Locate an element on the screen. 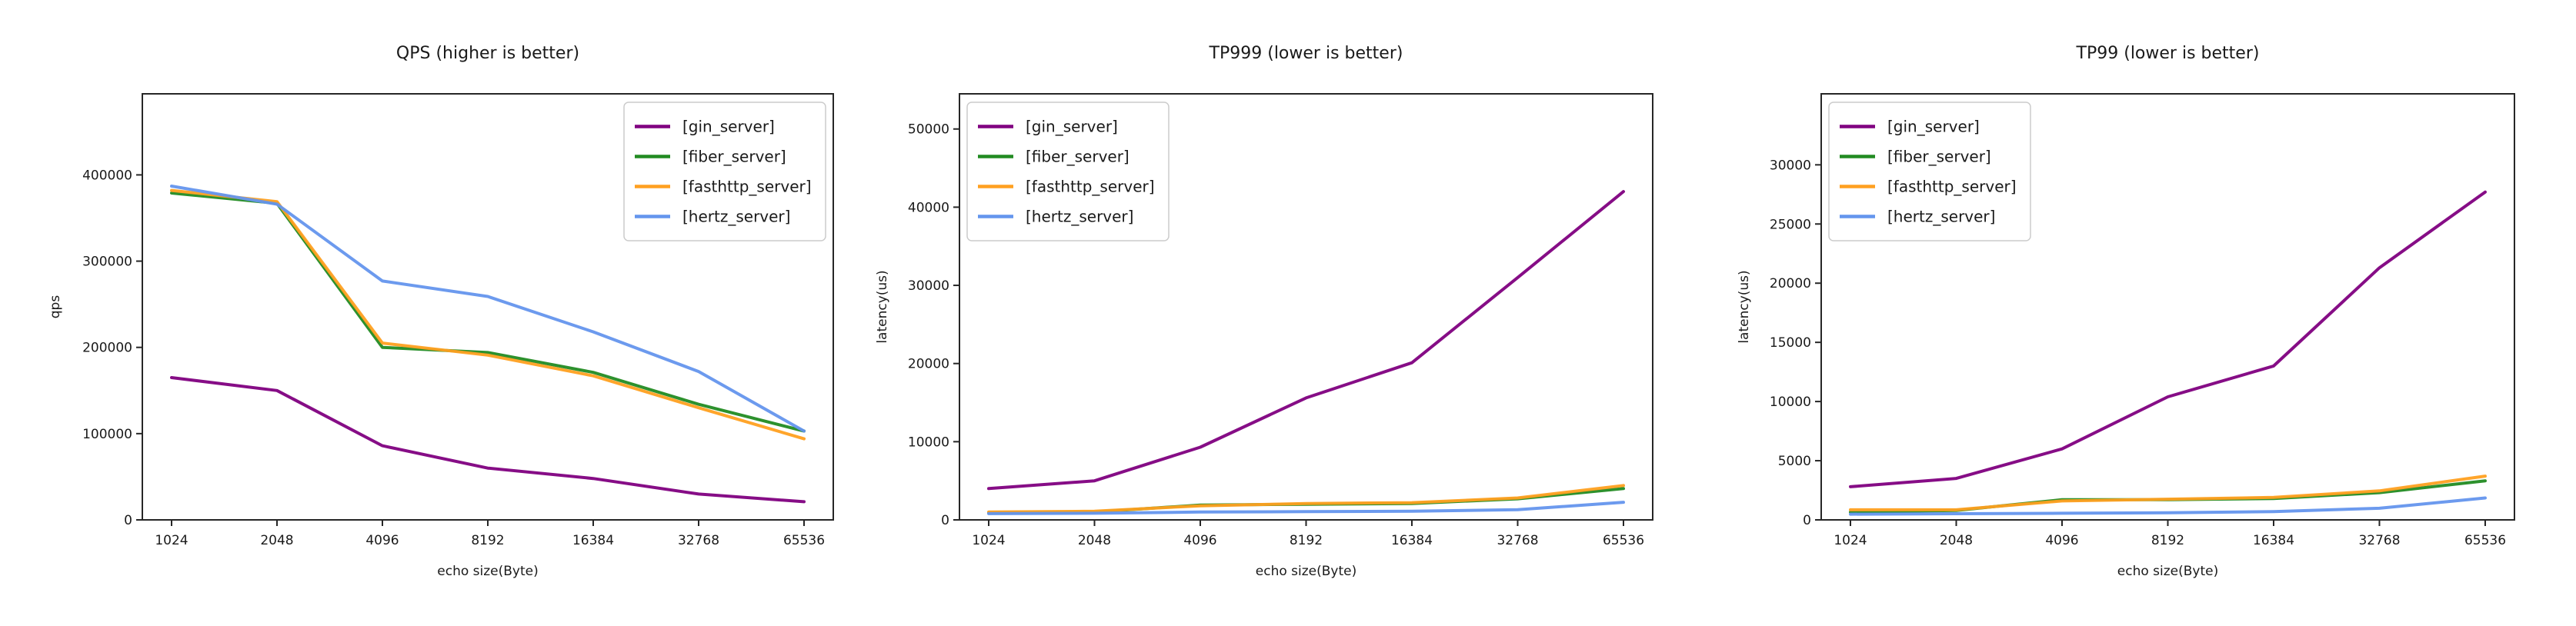  y-tick-label: 15000 is located at coordinates (1790, 343).